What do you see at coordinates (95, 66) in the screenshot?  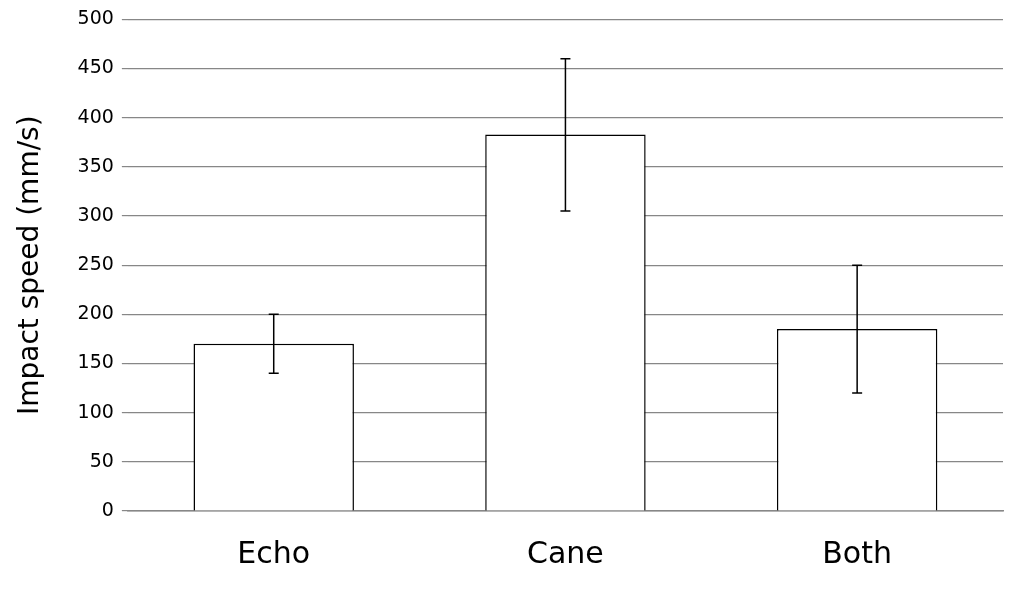 I see `y-tick-label: 450` at bounding box center [95, 66].